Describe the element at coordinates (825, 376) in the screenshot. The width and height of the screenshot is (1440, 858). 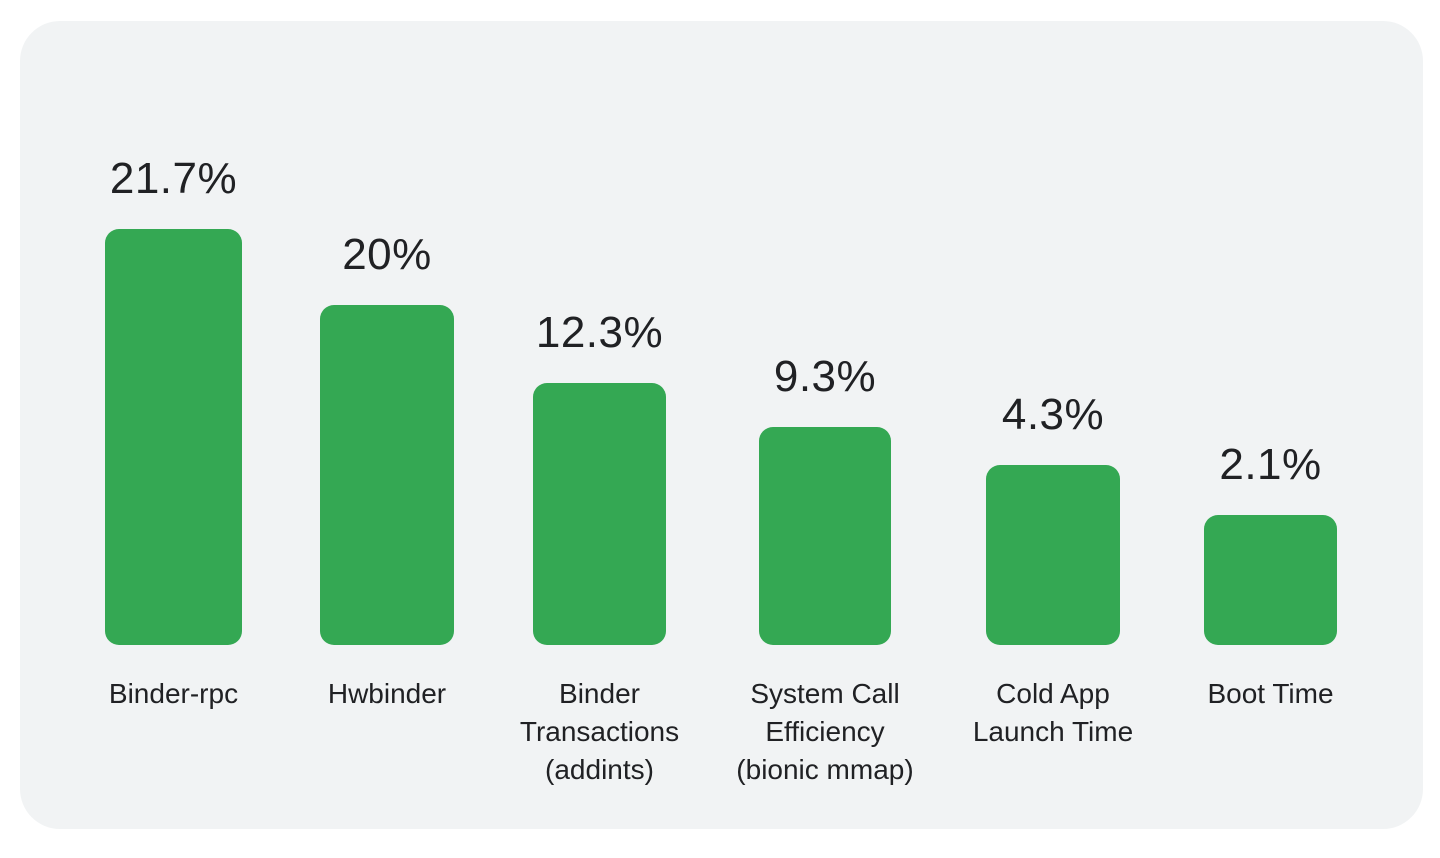
I see `bar-value-label: 9.3%` at that location.